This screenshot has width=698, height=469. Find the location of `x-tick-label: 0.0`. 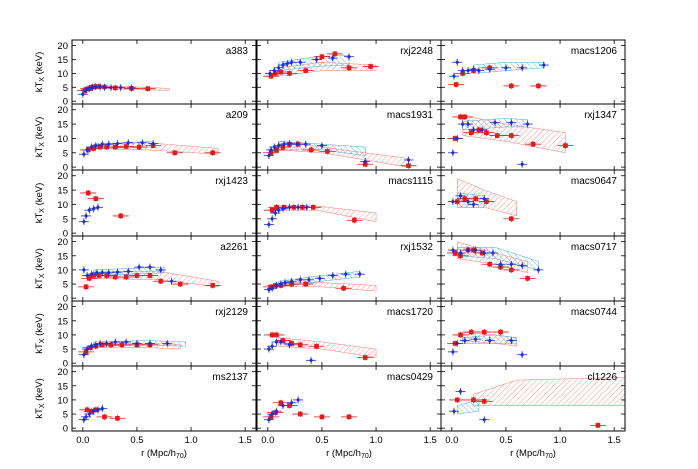

x-tick-label: 0.0 is located at coordinates (451, 440).